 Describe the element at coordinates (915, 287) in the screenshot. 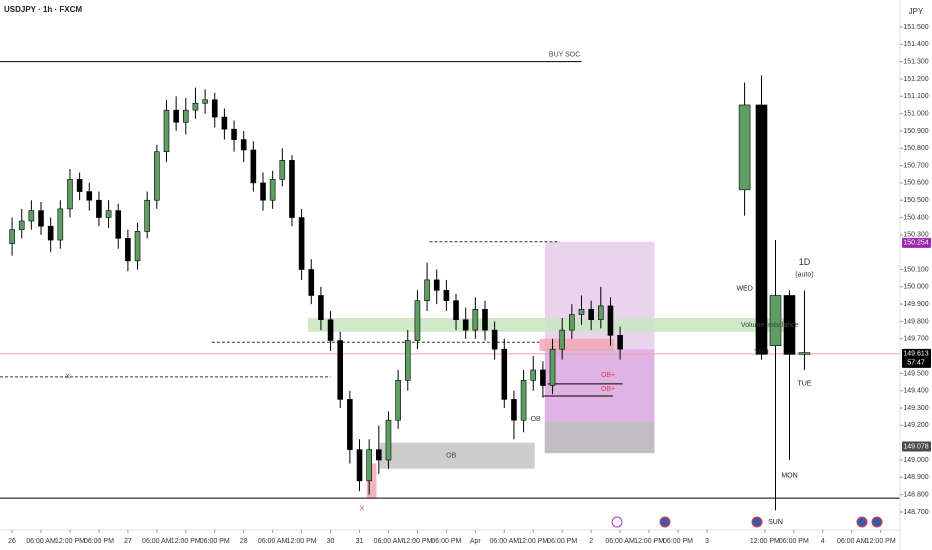

I see `y-tick-label: 150.000` at that location.